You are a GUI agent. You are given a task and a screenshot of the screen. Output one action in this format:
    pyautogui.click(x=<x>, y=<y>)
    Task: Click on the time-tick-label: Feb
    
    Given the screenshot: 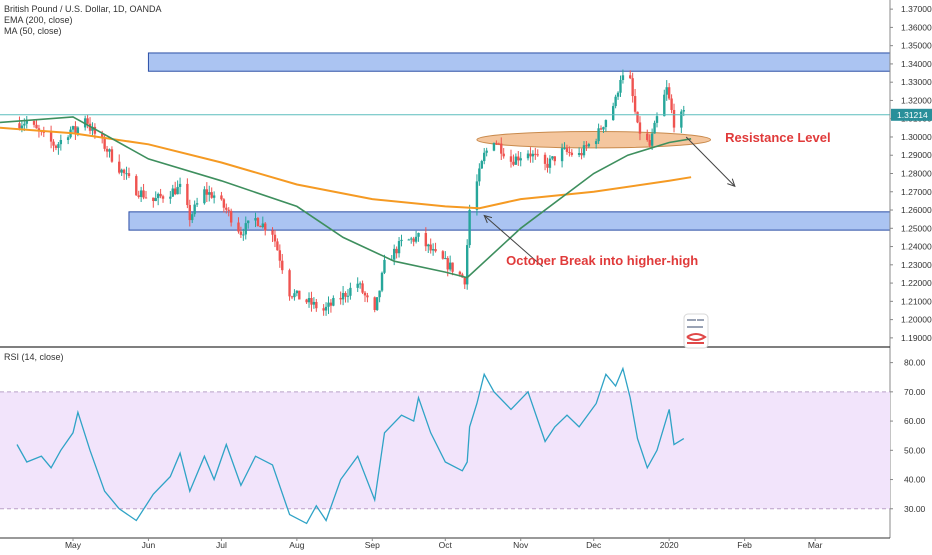 What is the action you would take?
    pyautogui.click(x=744, y=545)
    